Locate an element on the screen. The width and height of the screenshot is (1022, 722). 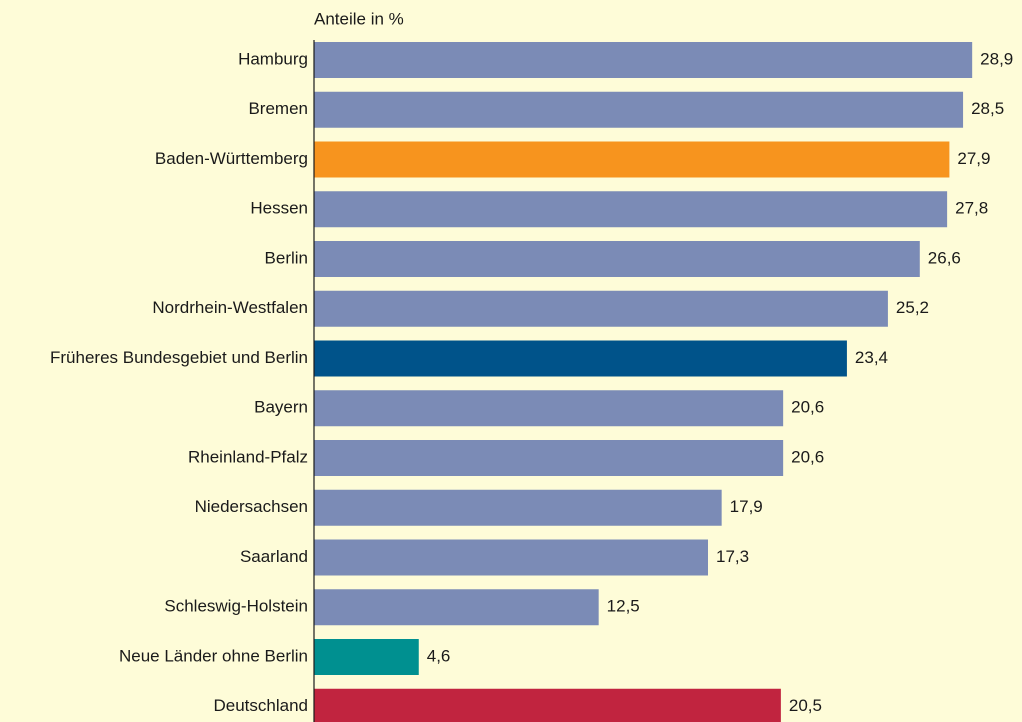
axis-title: Anteile in % is located at coordinates (359, 18).